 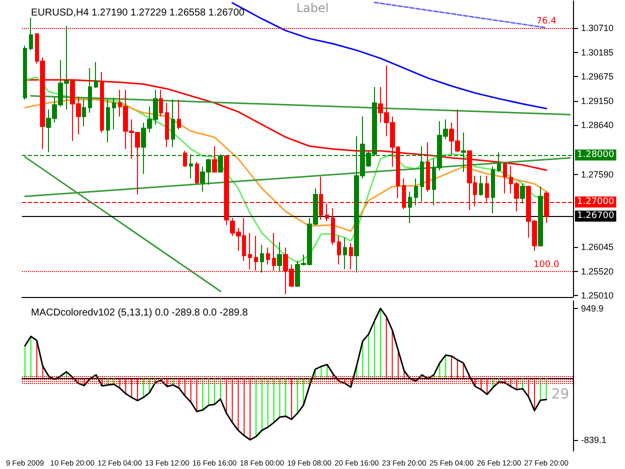 What do you see at coordinates (597, 27) in the screenshot?
I see `y-tick-label: 1.30710` at bounding box center [597, 27].